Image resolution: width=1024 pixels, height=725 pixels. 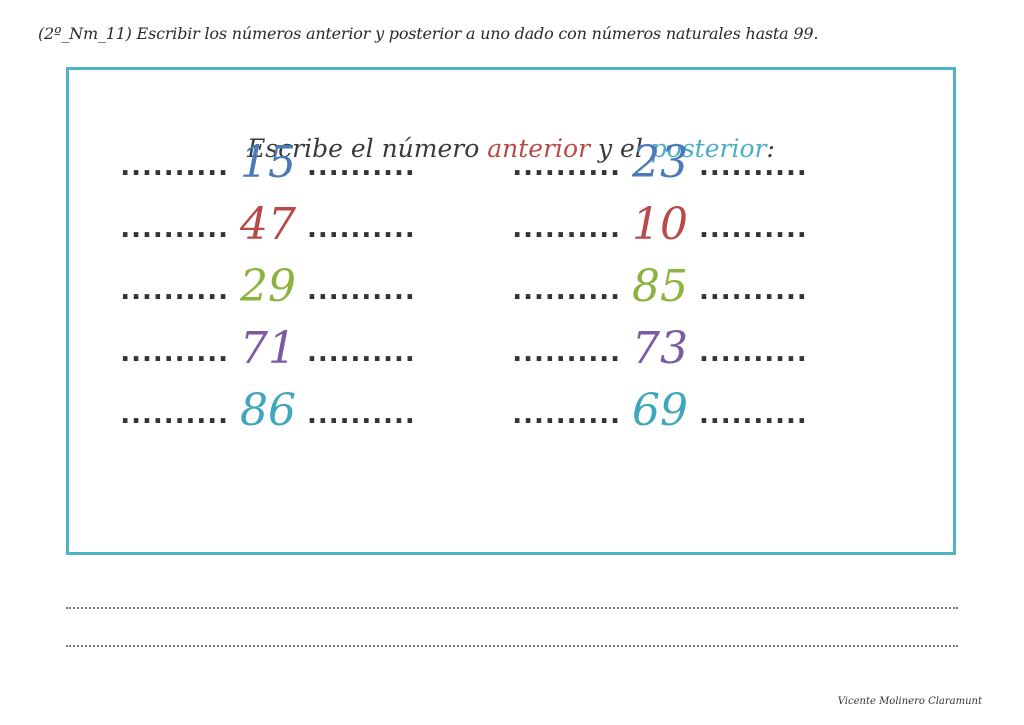 I want to click on given-number: 85, so click(x=660, y=286).